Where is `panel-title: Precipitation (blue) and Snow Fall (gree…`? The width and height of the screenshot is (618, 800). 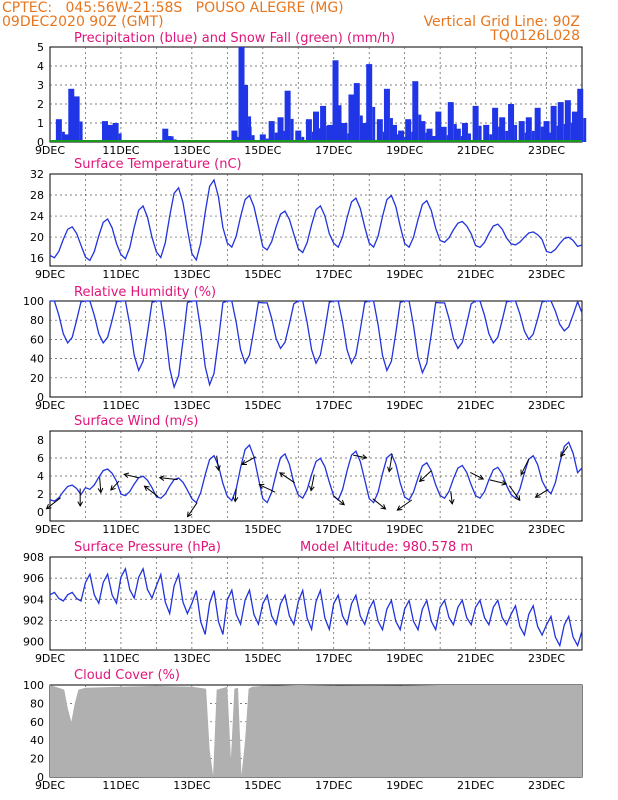 panel-title: Precipitation (blue) and Snow Fall (gree… is located at coordinates (234, 38).